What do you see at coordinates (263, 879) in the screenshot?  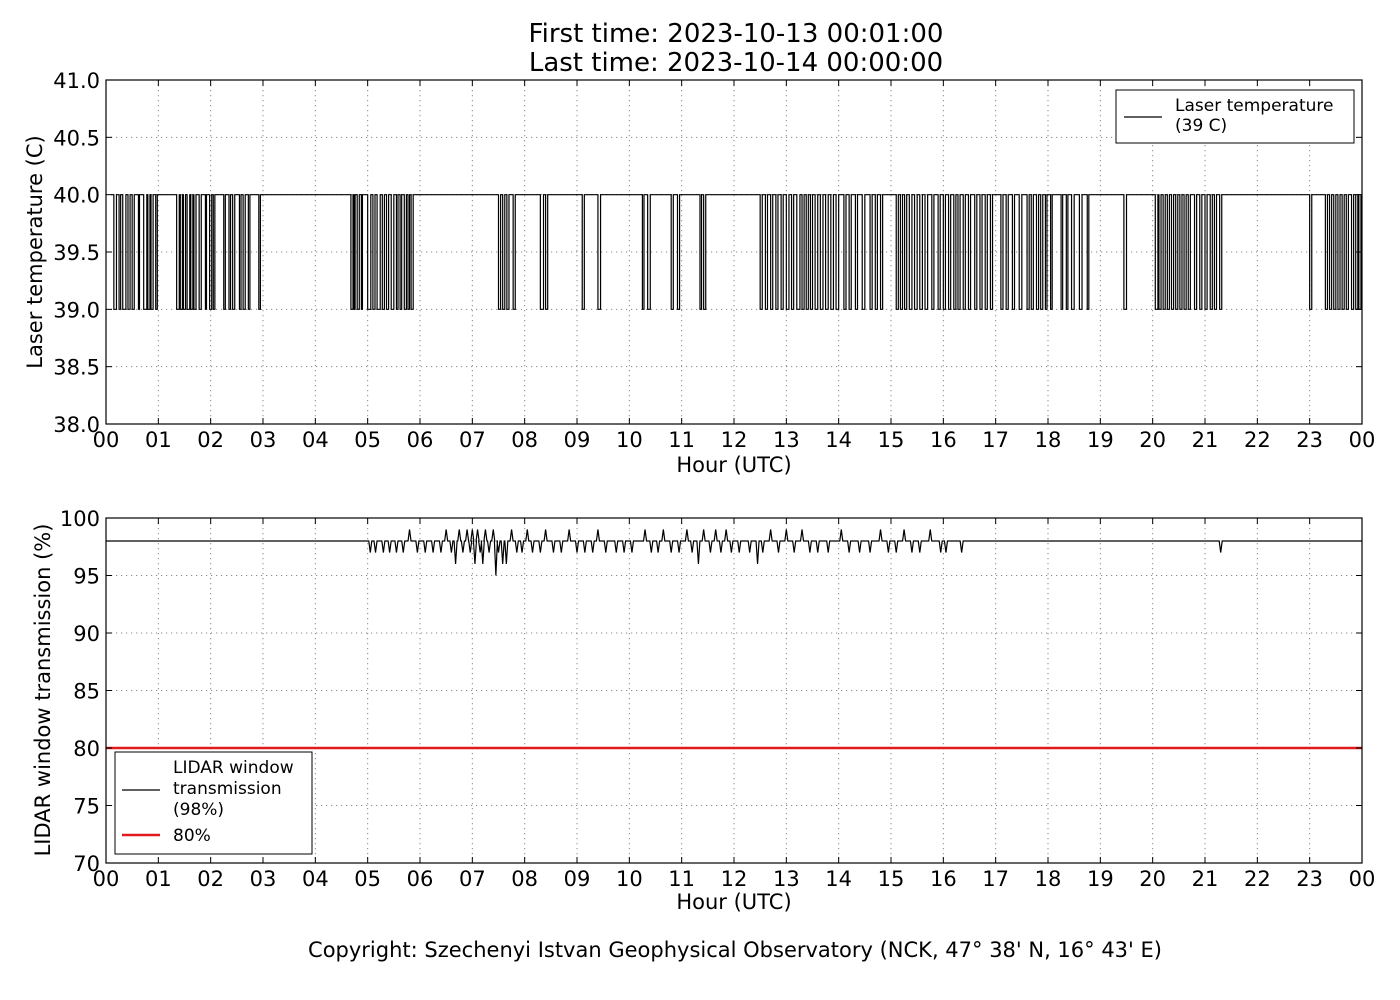 I see `lidar-transmission-x-tick-label: 03` at bounding box center [263, 879].